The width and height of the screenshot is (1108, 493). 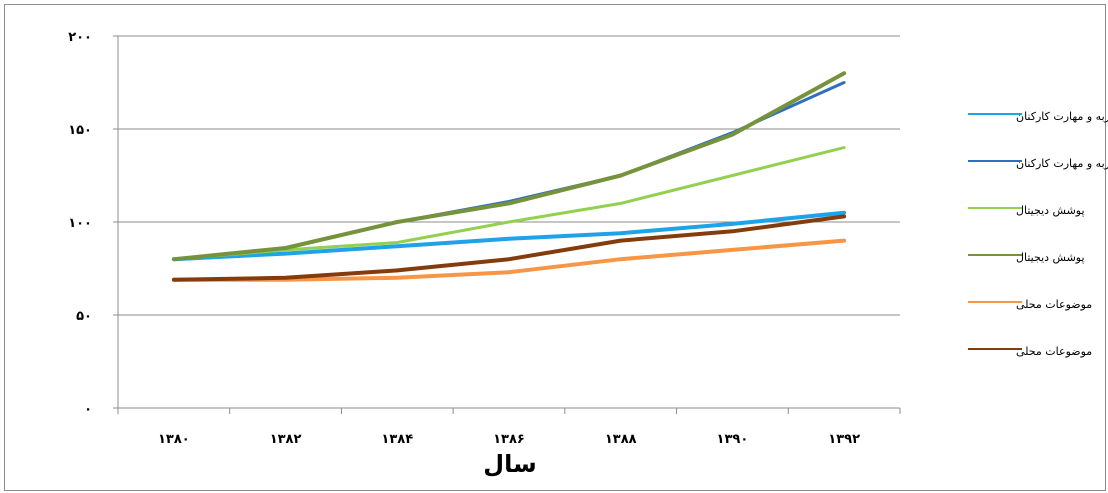 I want to click on y-tick-label: ۰, so click(x=88, y=409).